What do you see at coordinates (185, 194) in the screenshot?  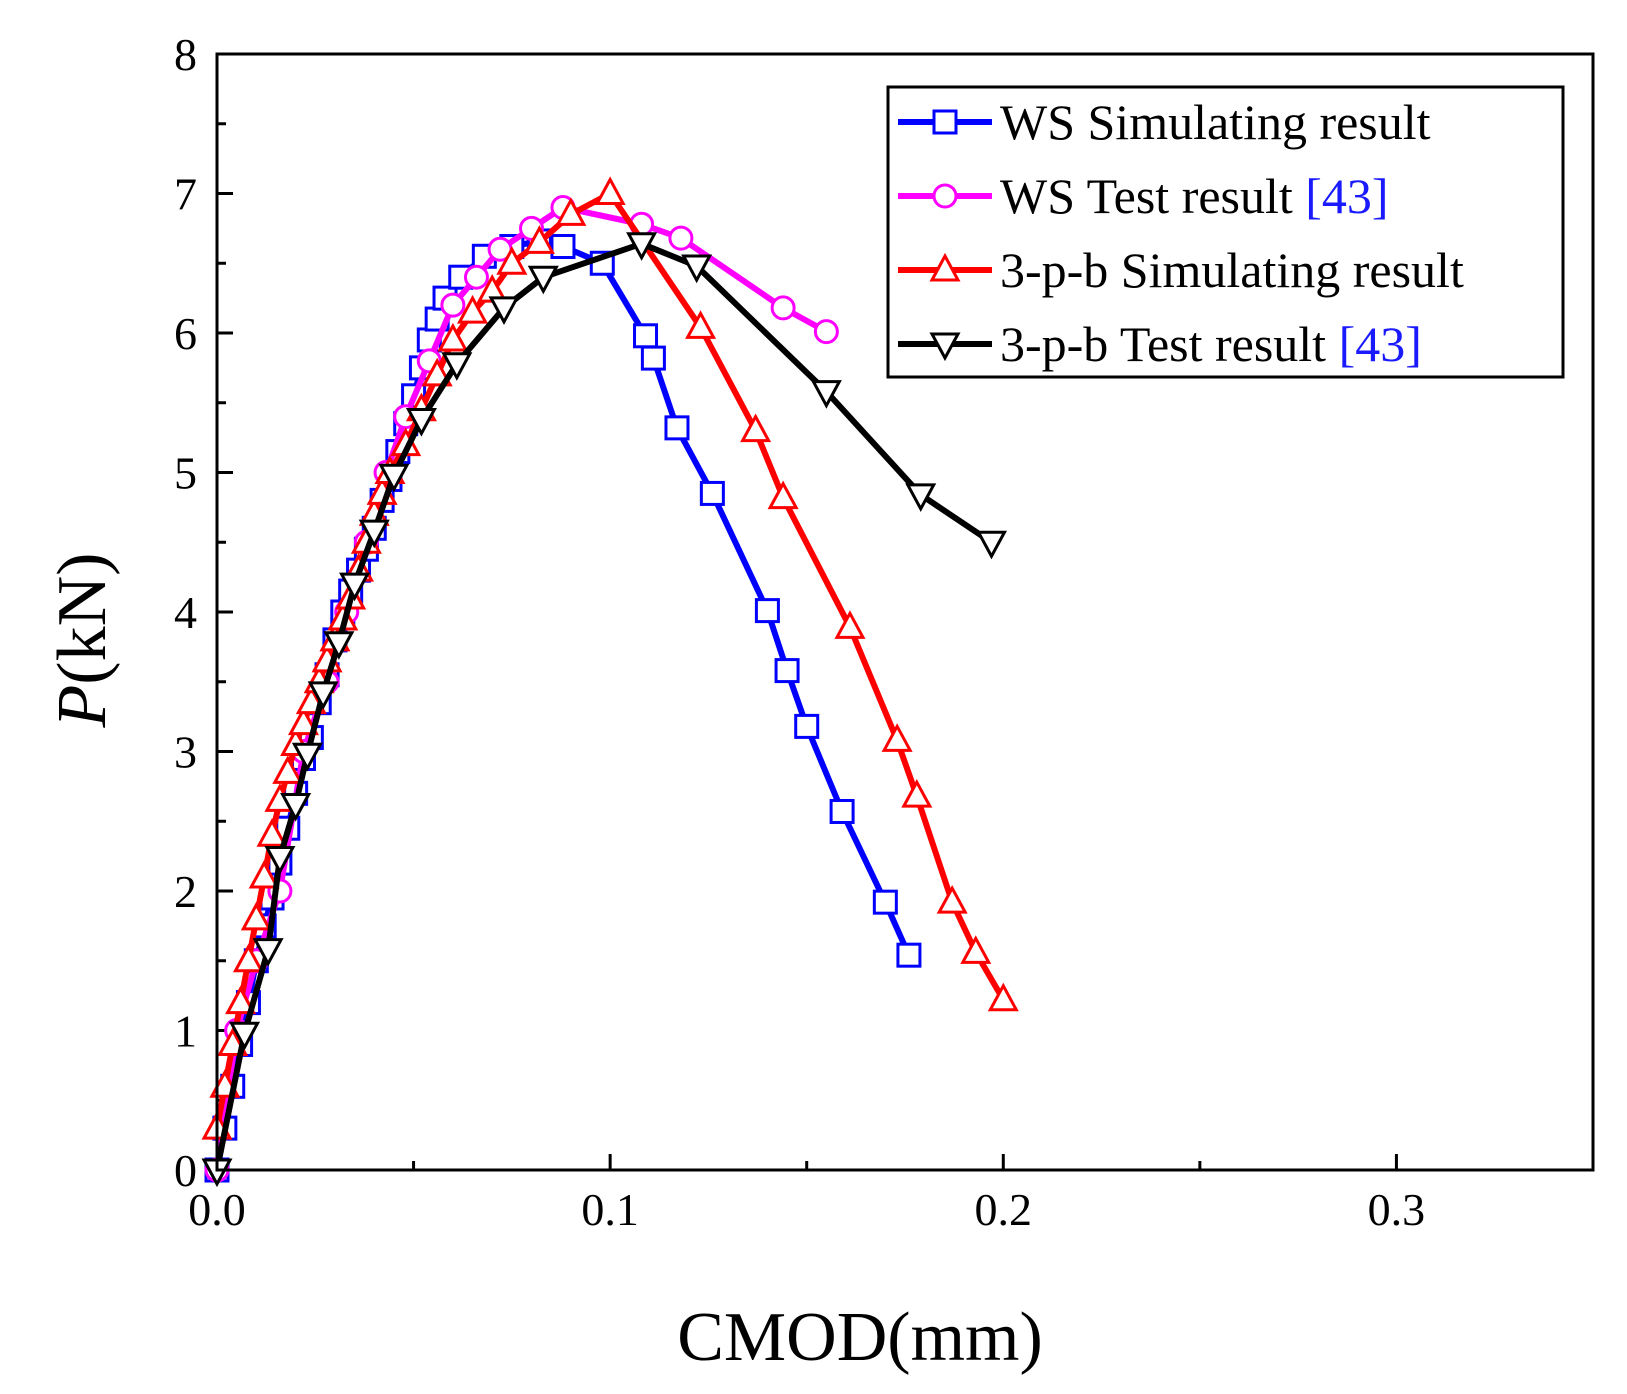 I see `y-tick-label: 7` at bounding box center [185, 194].